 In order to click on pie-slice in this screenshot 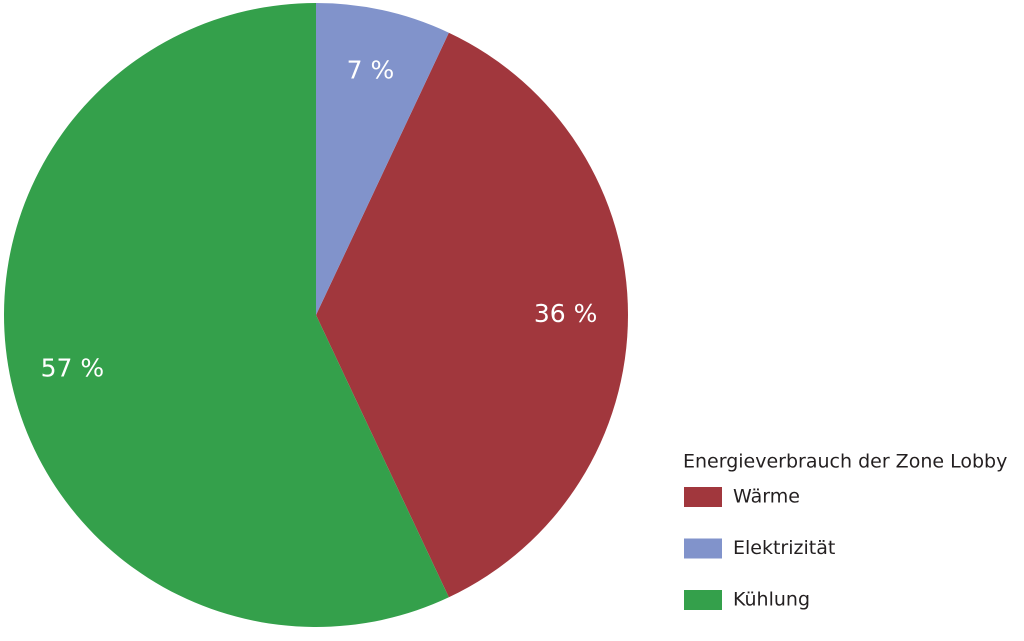, I will do `click(382, 159)`.